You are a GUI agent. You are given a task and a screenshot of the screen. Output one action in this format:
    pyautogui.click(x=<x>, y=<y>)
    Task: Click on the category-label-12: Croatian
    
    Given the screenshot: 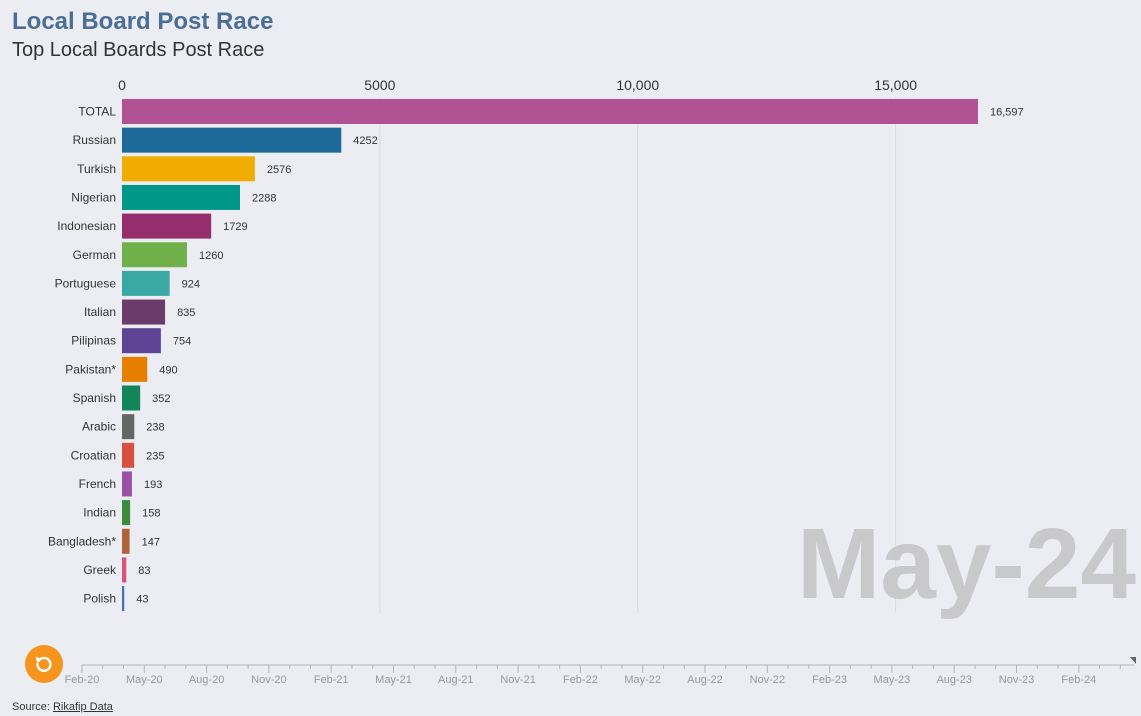 What is the action you would take?
    pyautogui.click(x=93, y=455)
    